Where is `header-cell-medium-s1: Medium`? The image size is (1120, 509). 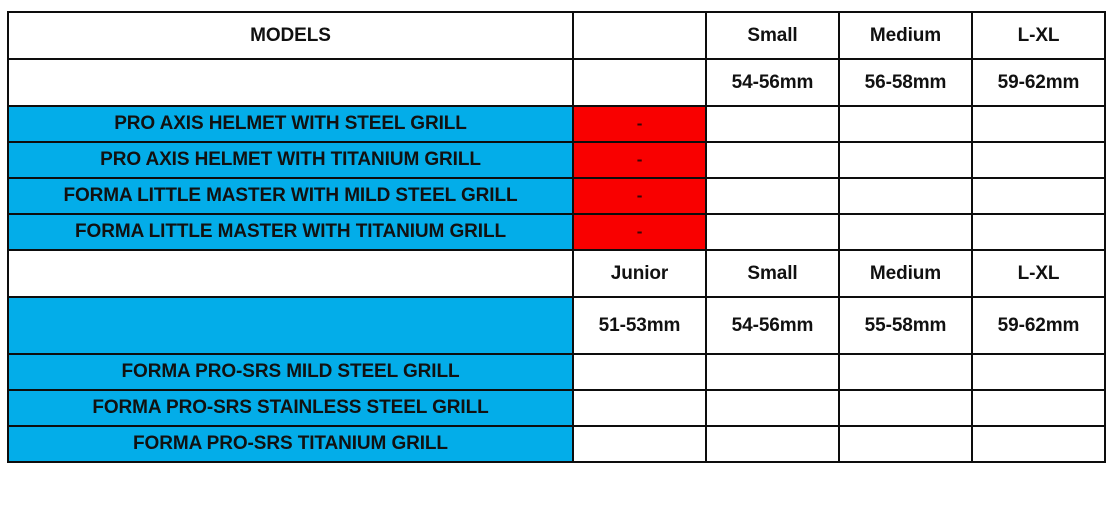
header-cell-medium-s1: Medium is located at coordinates (905, 35).